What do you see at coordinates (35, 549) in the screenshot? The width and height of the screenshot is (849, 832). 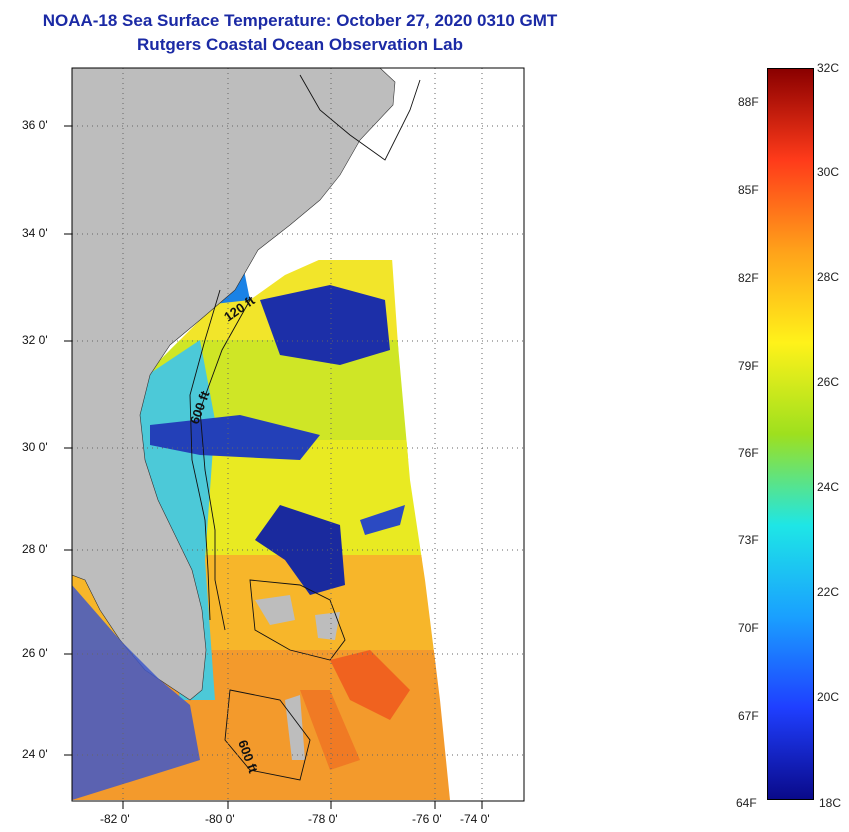 I see `latitude-label: 28 0'` at bounding box center [35, 549].